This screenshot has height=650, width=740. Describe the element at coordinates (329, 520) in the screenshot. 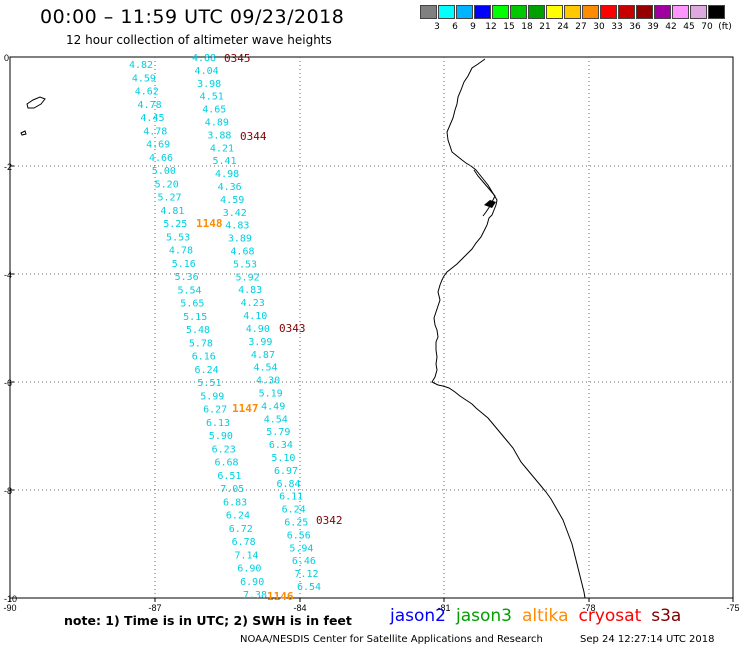

I see `pass-time-label: 0342` at that location.